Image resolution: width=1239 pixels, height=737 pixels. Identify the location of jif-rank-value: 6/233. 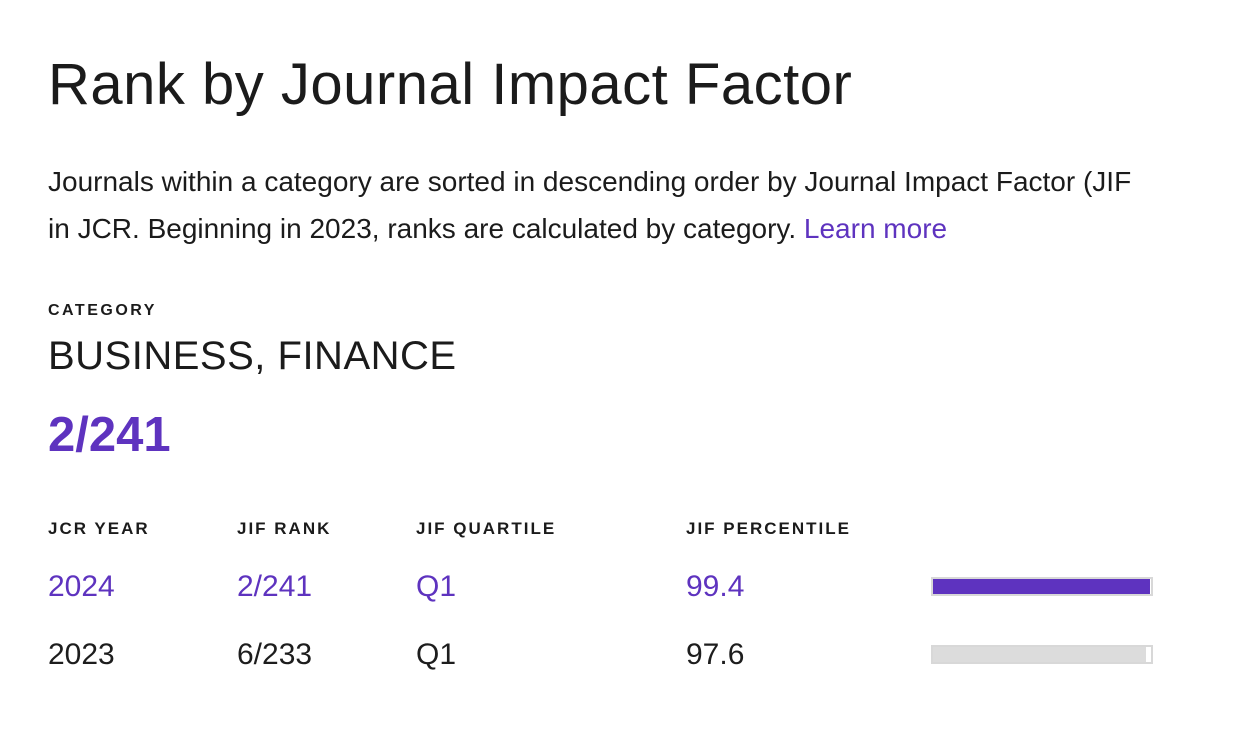
(275, 654).